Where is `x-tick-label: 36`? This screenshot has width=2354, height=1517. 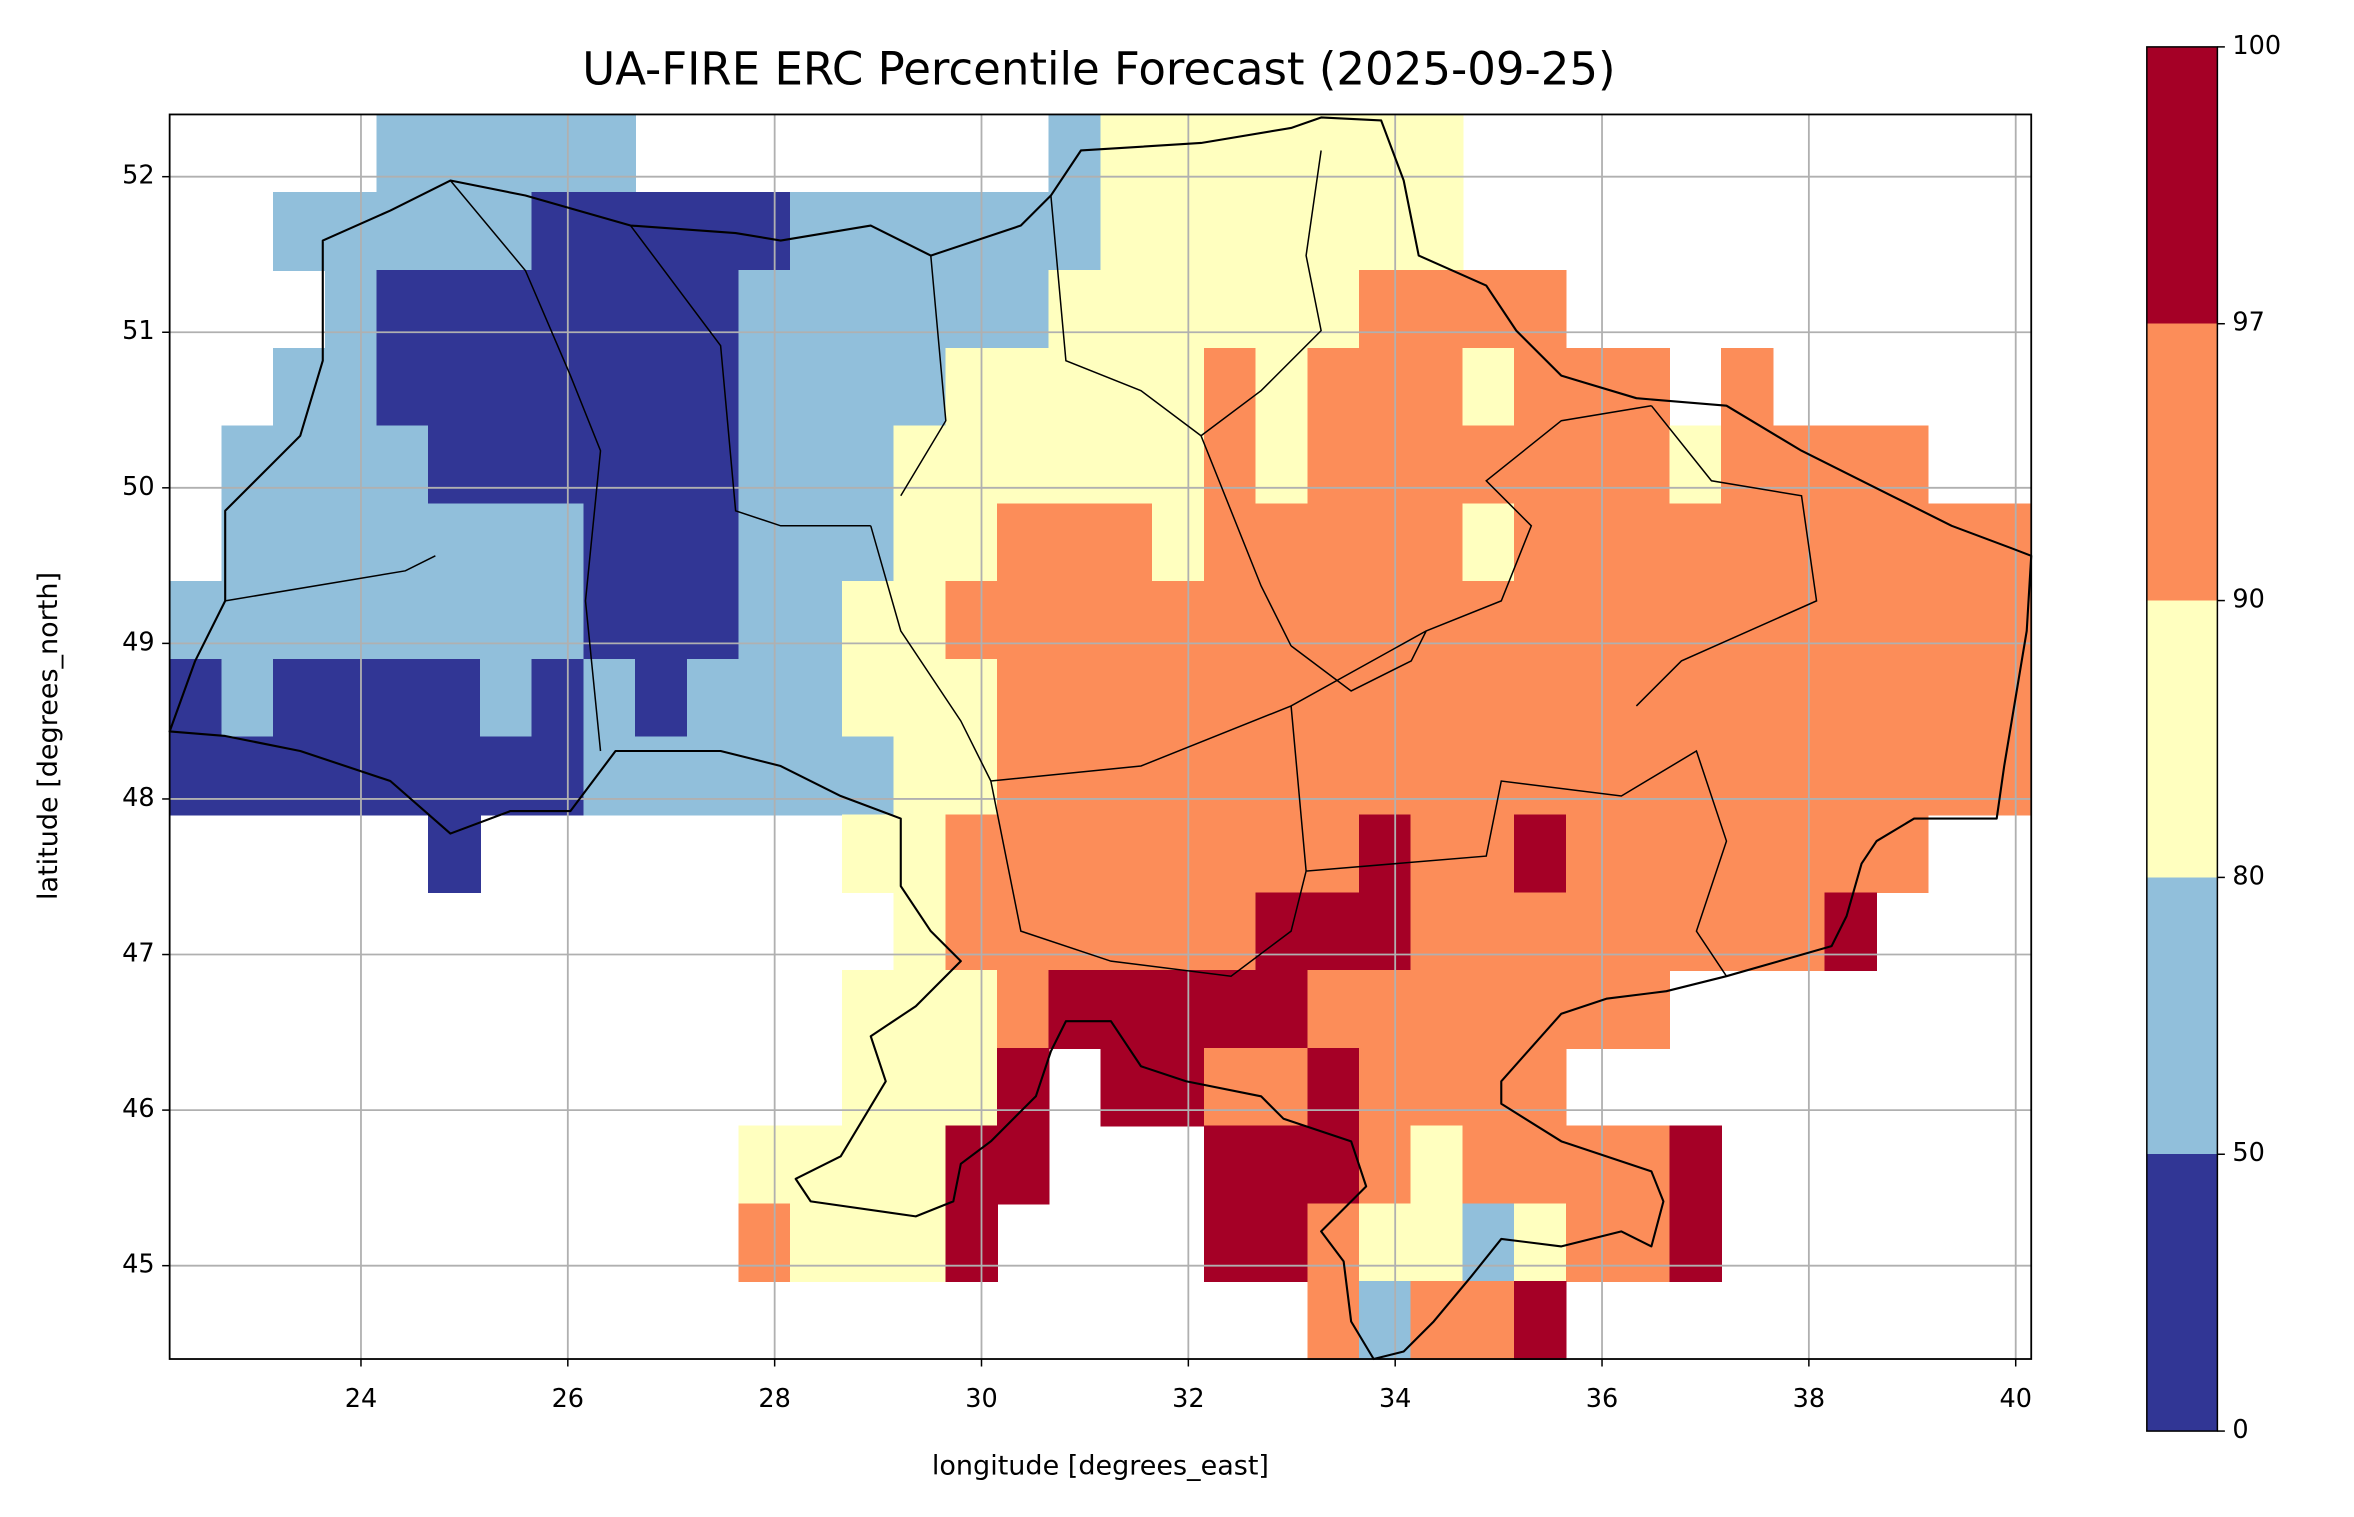
x-tick-label: 36 is located at coordinates (1602, 1399).